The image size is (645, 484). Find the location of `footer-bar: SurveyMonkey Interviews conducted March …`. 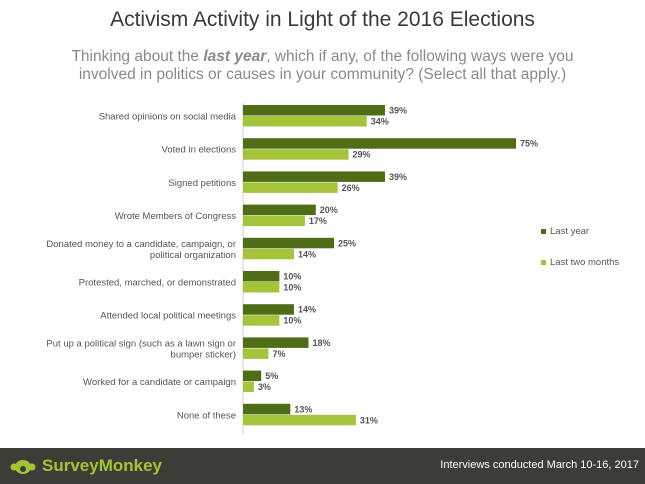

footer-bar: SurveyMonkey Interviews conducted March … is located at coordinates (322, 466).